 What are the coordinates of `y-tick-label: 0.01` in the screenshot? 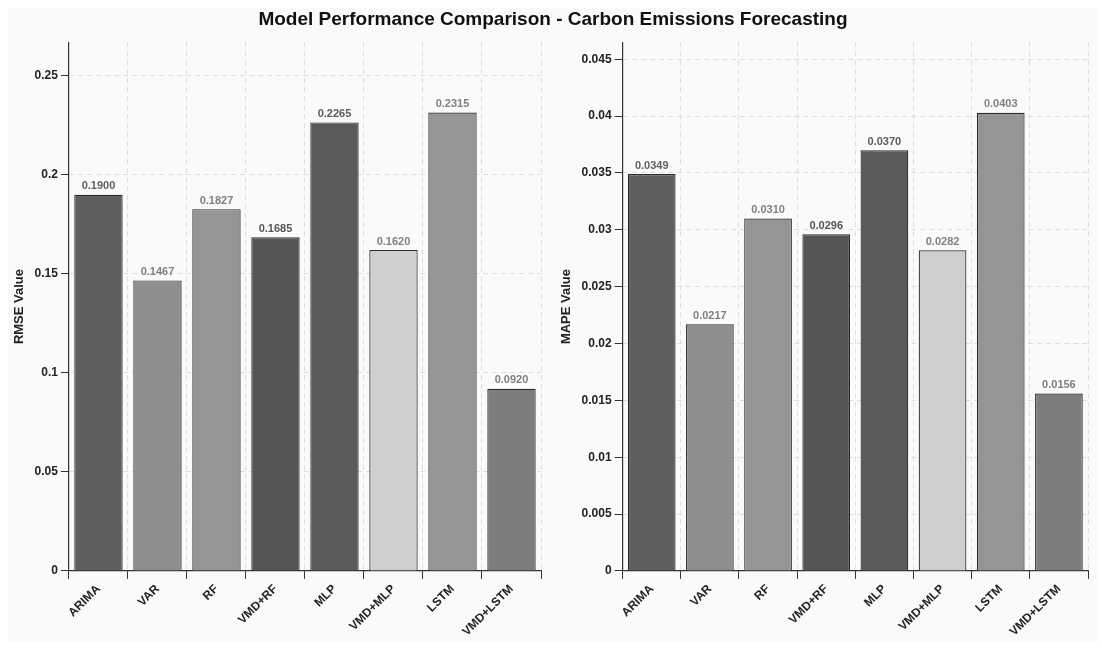 It's located at (600, 456).